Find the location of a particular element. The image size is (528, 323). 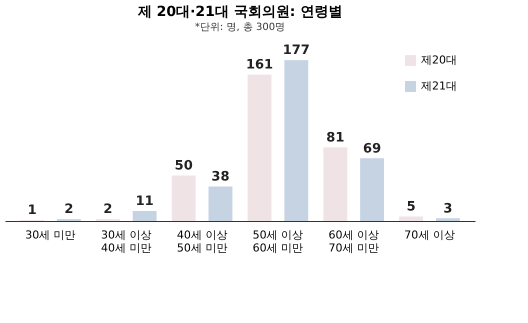

data-label: 81 is located at coordinates (335, 138).